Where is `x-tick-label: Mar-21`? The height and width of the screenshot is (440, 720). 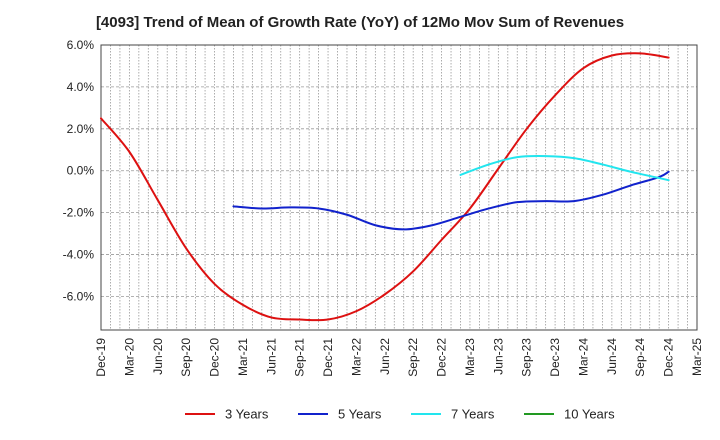 x-tick-label: Mar-21 is located at coordinates (243, 357).